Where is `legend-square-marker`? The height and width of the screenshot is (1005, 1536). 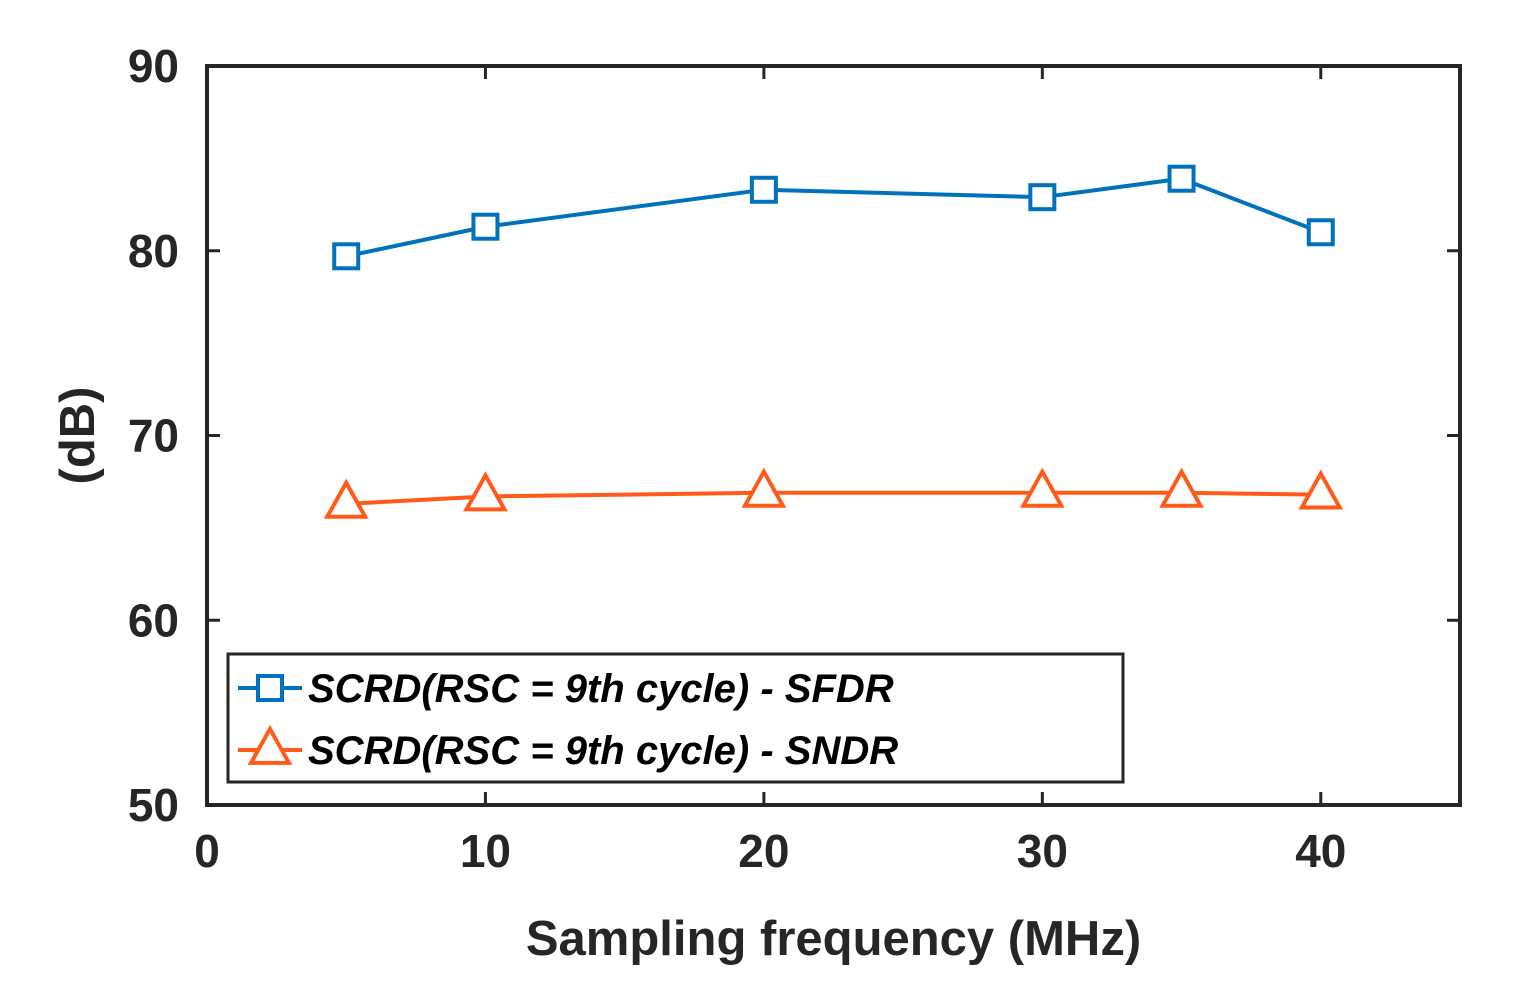 legend-square-marker is located at coordinates (270, 688).